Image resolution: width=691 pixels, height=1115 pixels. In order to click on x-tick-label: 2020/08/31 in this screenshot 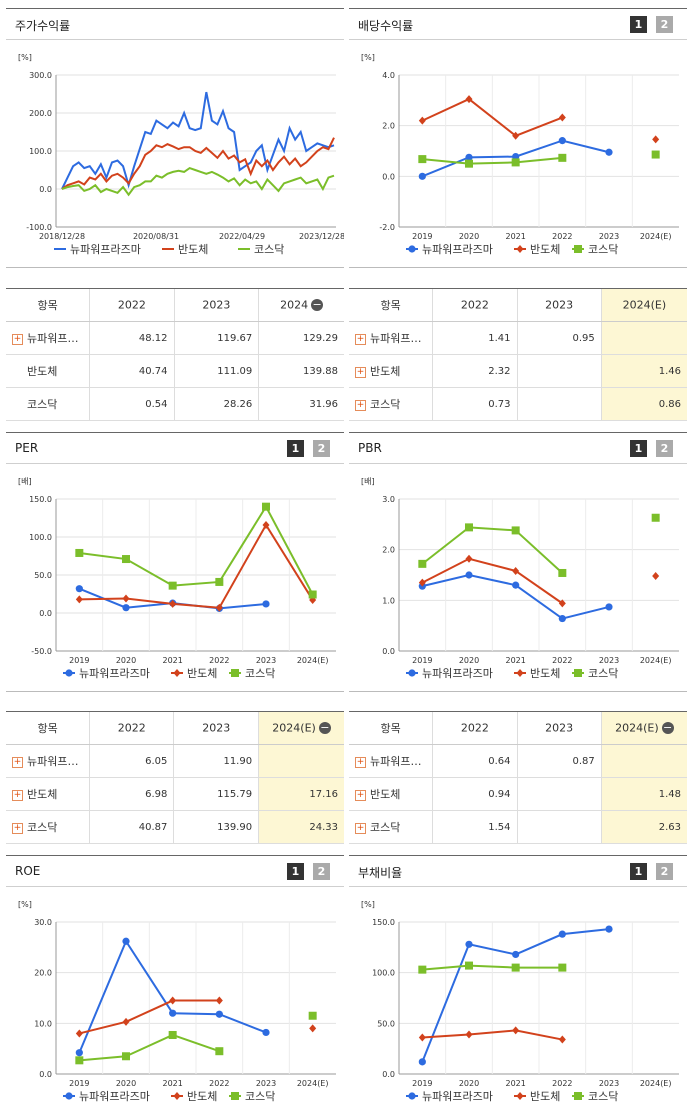, I will do `click(156, 236)`.